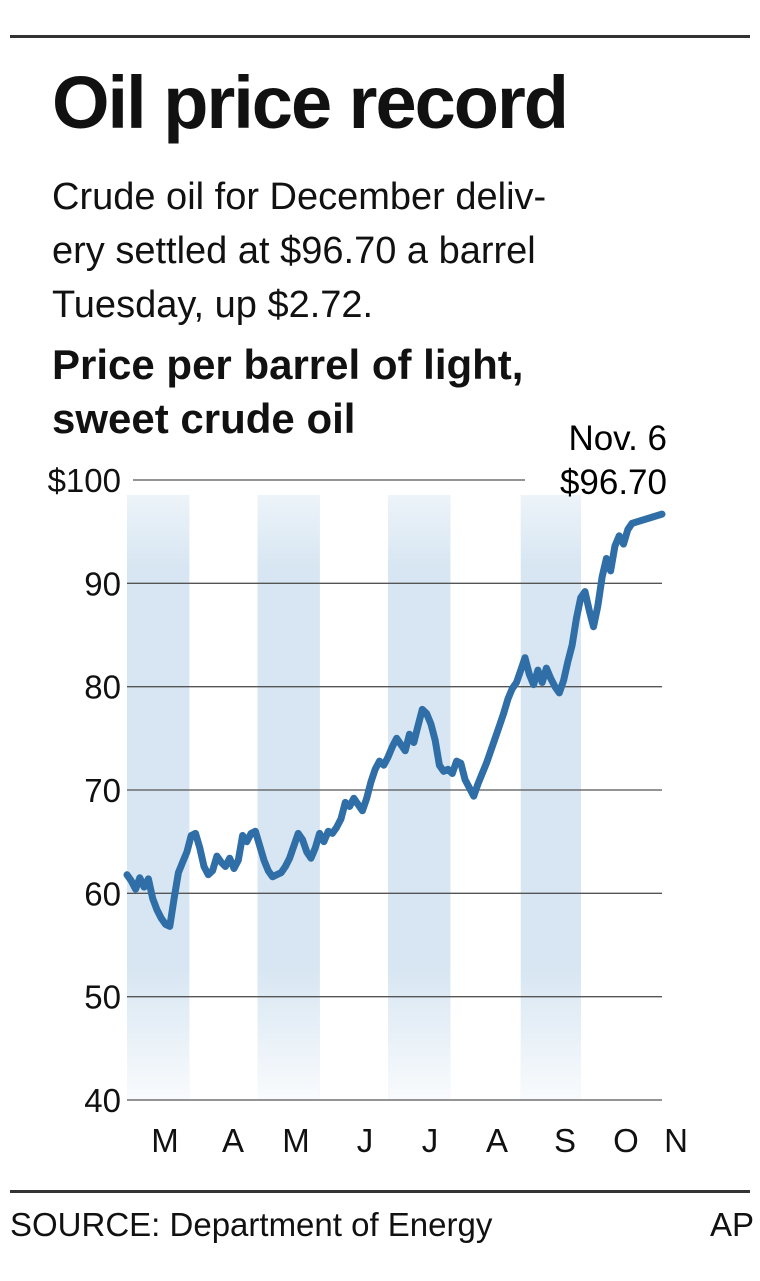  Describe the element at coordinates (365, 1140) in the screenshot. I see `x-tick-label-4: J` at that location.